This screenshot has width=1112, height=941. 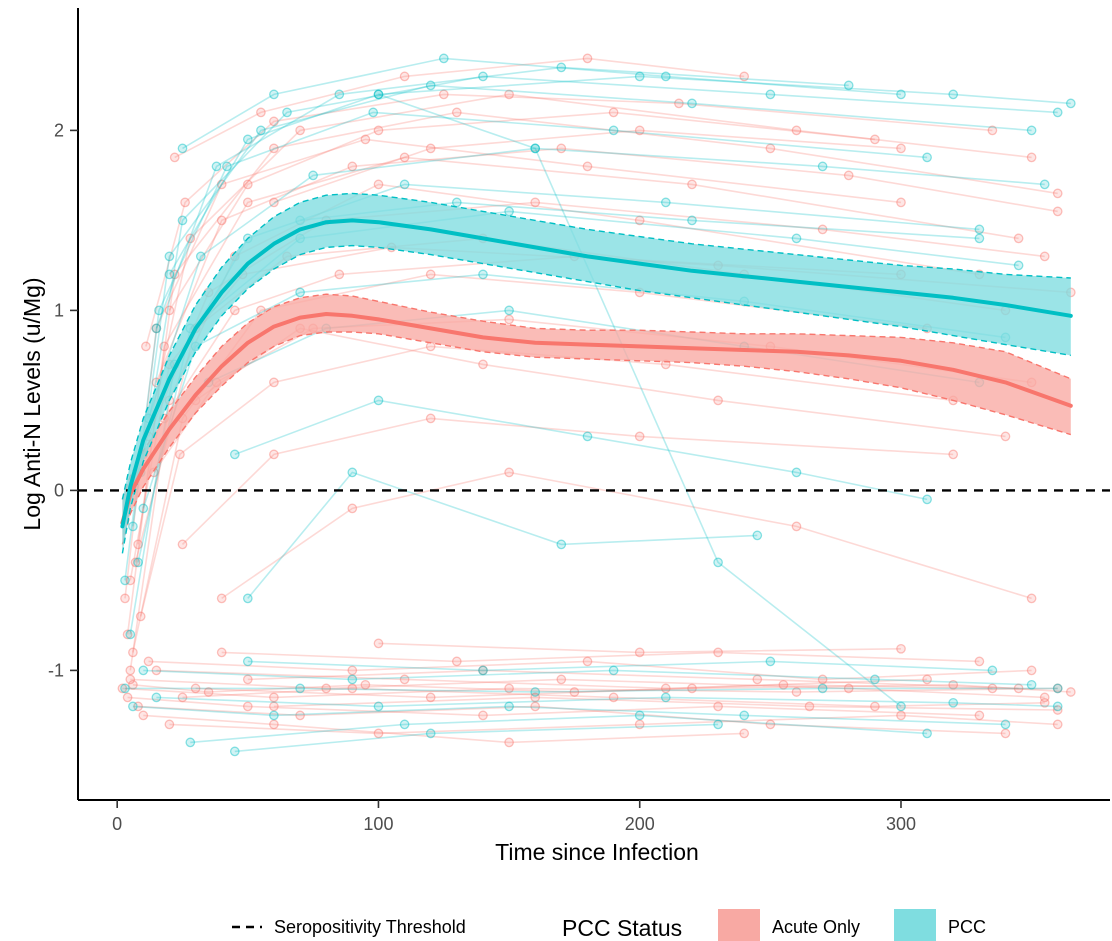 I want to click on x-tick-label: 100, so click(x=378, y=824).